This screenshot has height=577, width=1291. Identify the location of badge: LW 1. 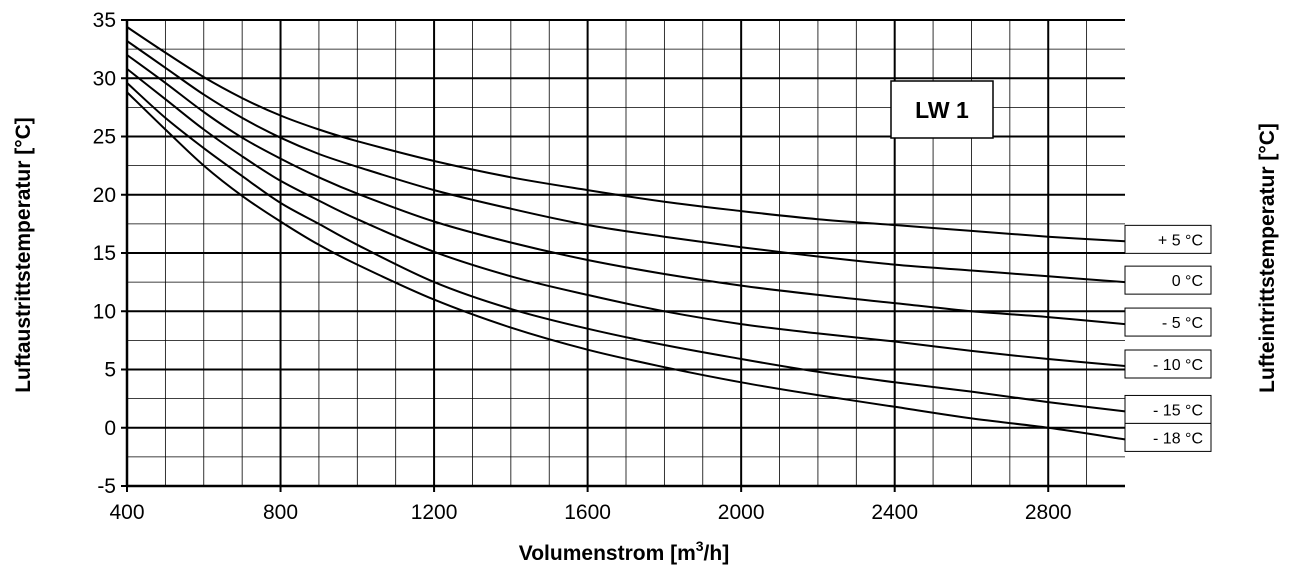
(942, 109).